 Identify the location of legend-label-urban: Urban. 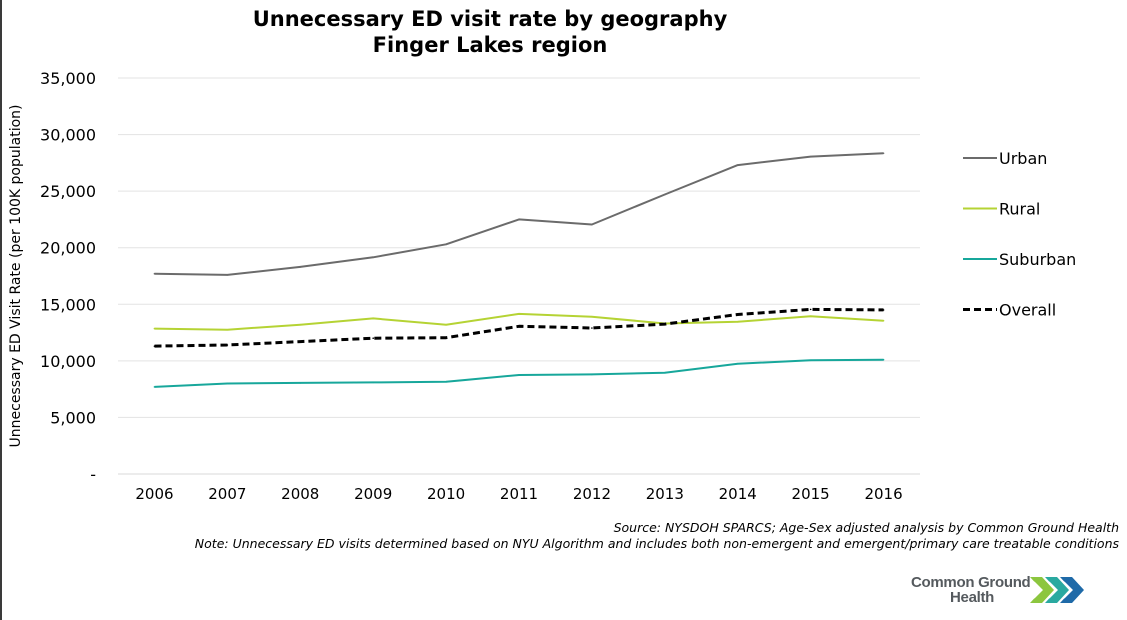
(1023, 158).